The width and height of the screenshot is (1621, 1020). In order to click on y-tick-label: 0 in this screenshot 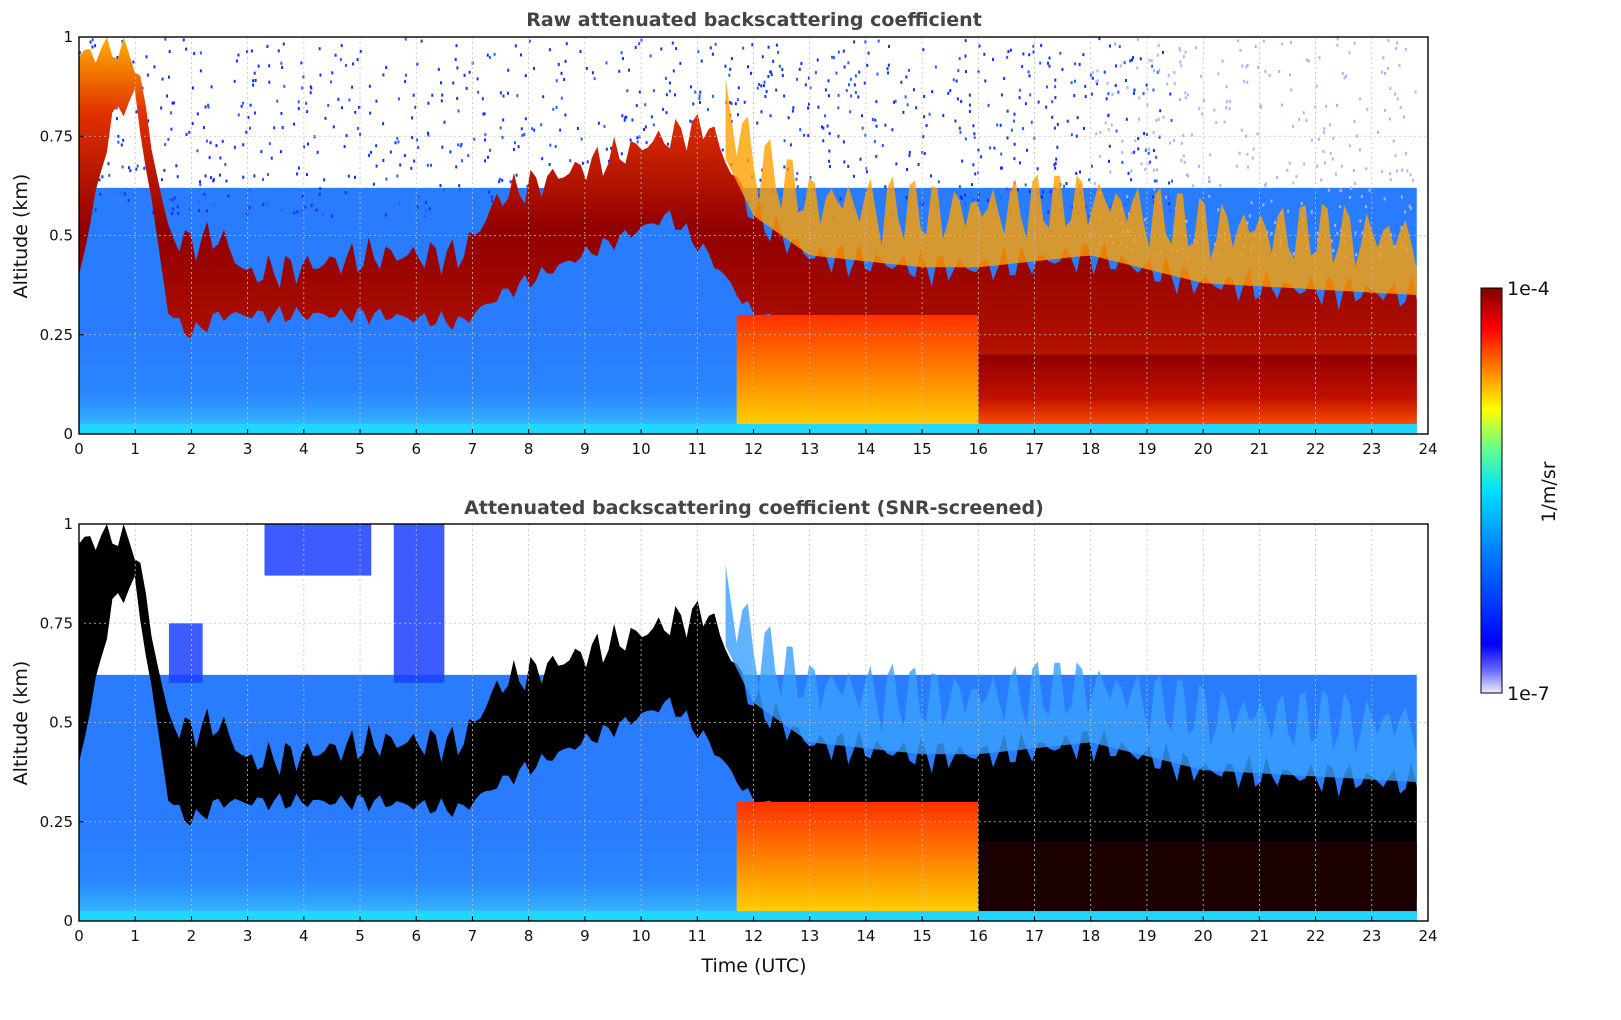, I will do `click(68, 921)`.